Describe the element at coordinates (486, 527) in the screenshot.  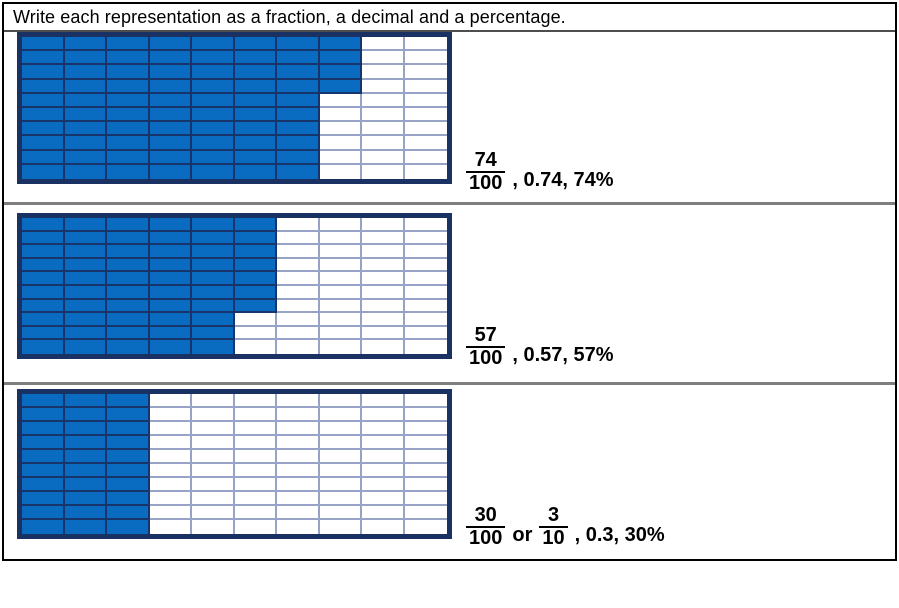
I see `fraction-30-100: 30 100` at that location.